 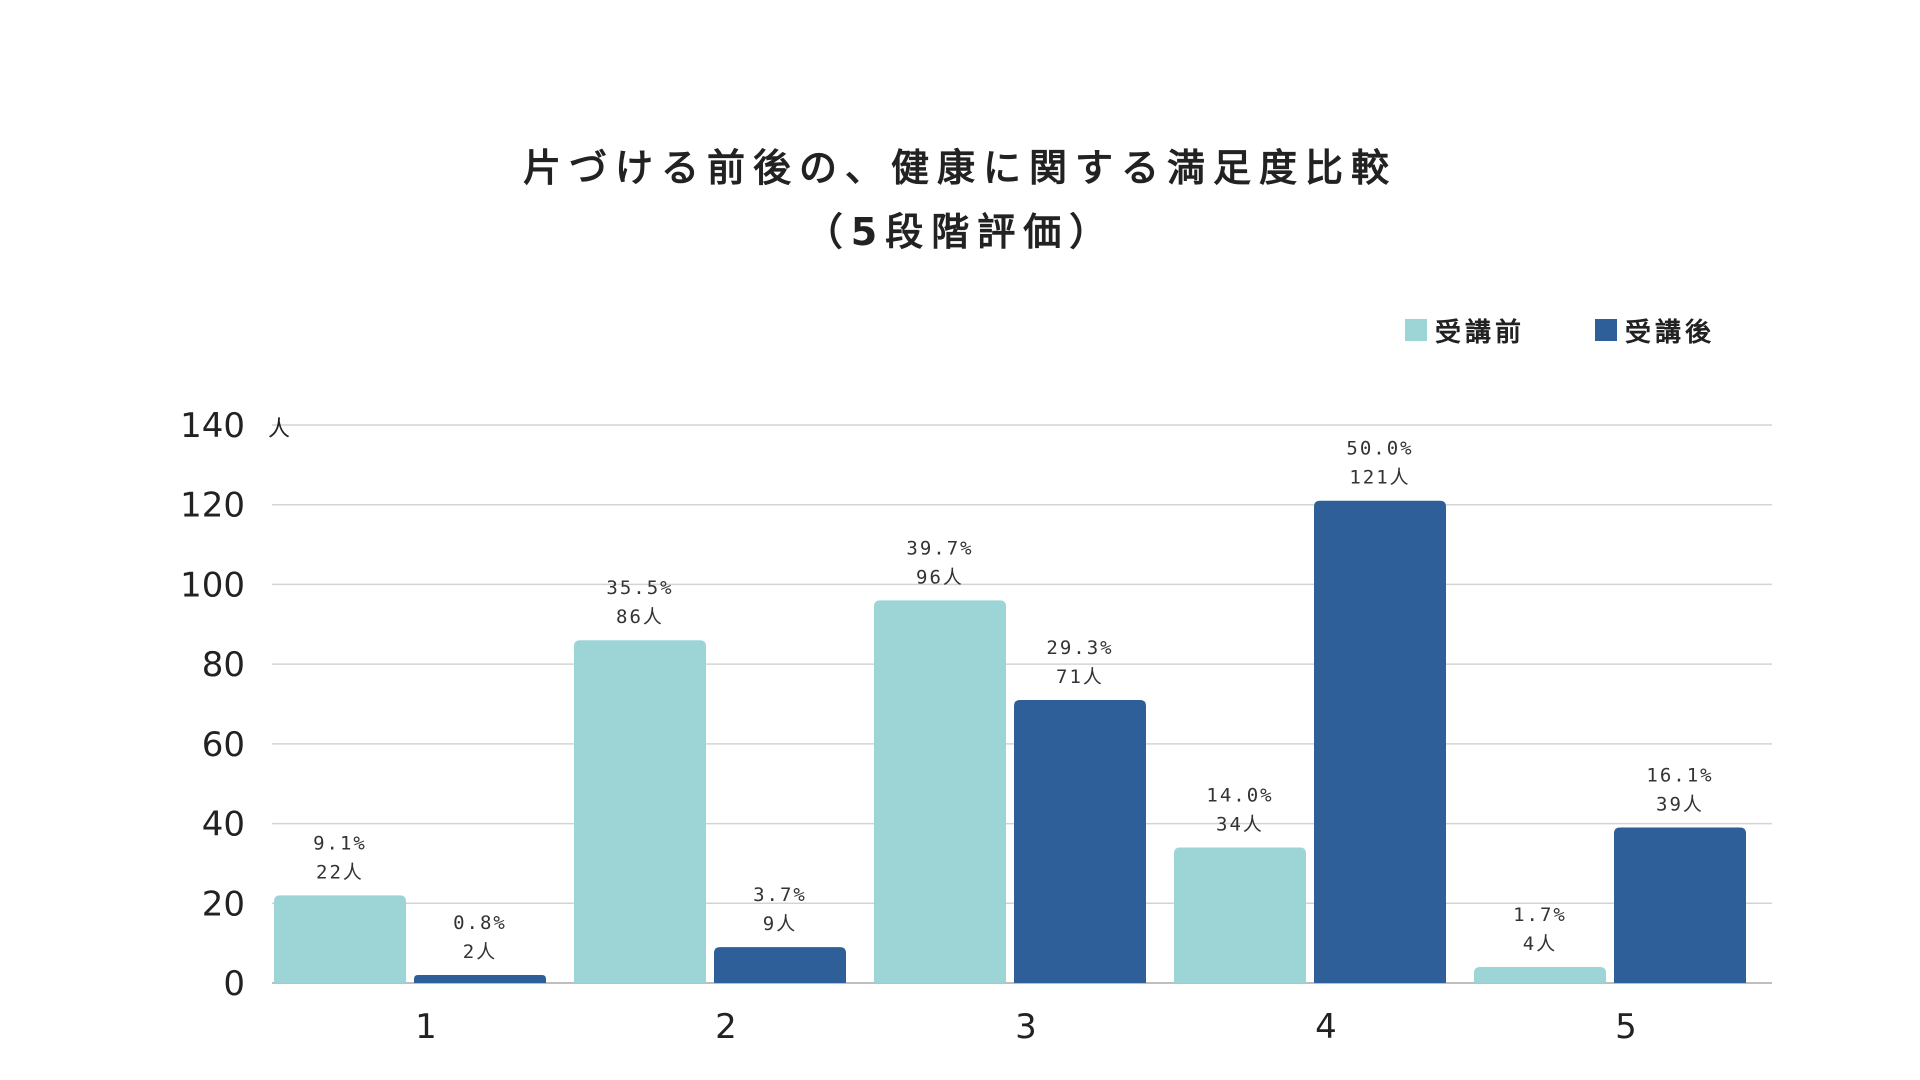 What do you see at coordinates (939, 548) in the screenshot?
I see `data-label-percent: 39.7%` at bounding box center [939, 548].